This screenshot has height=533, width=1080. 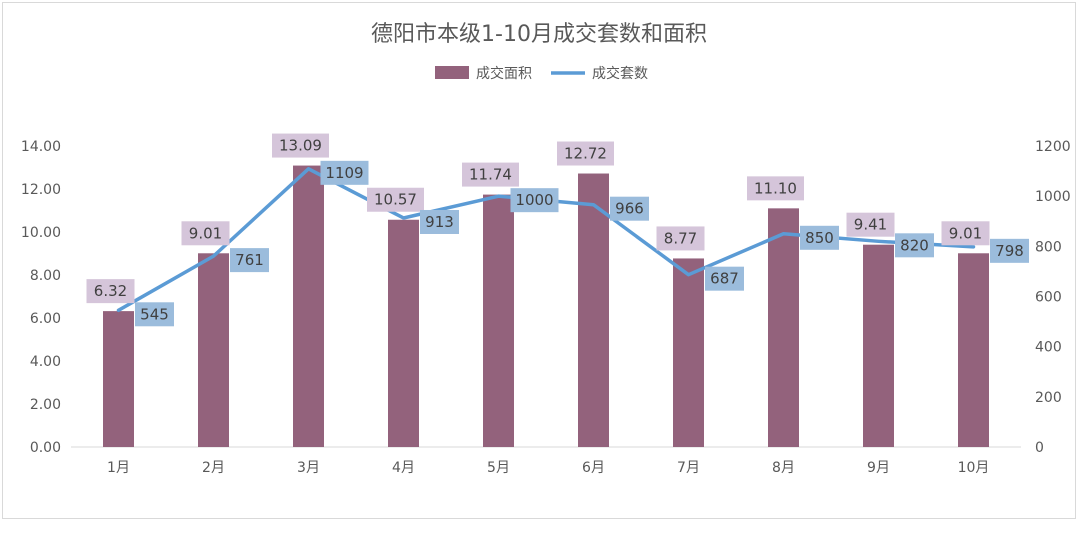 I want to click on y-left-tick-label: 2.00, so click(x=45, y=405).